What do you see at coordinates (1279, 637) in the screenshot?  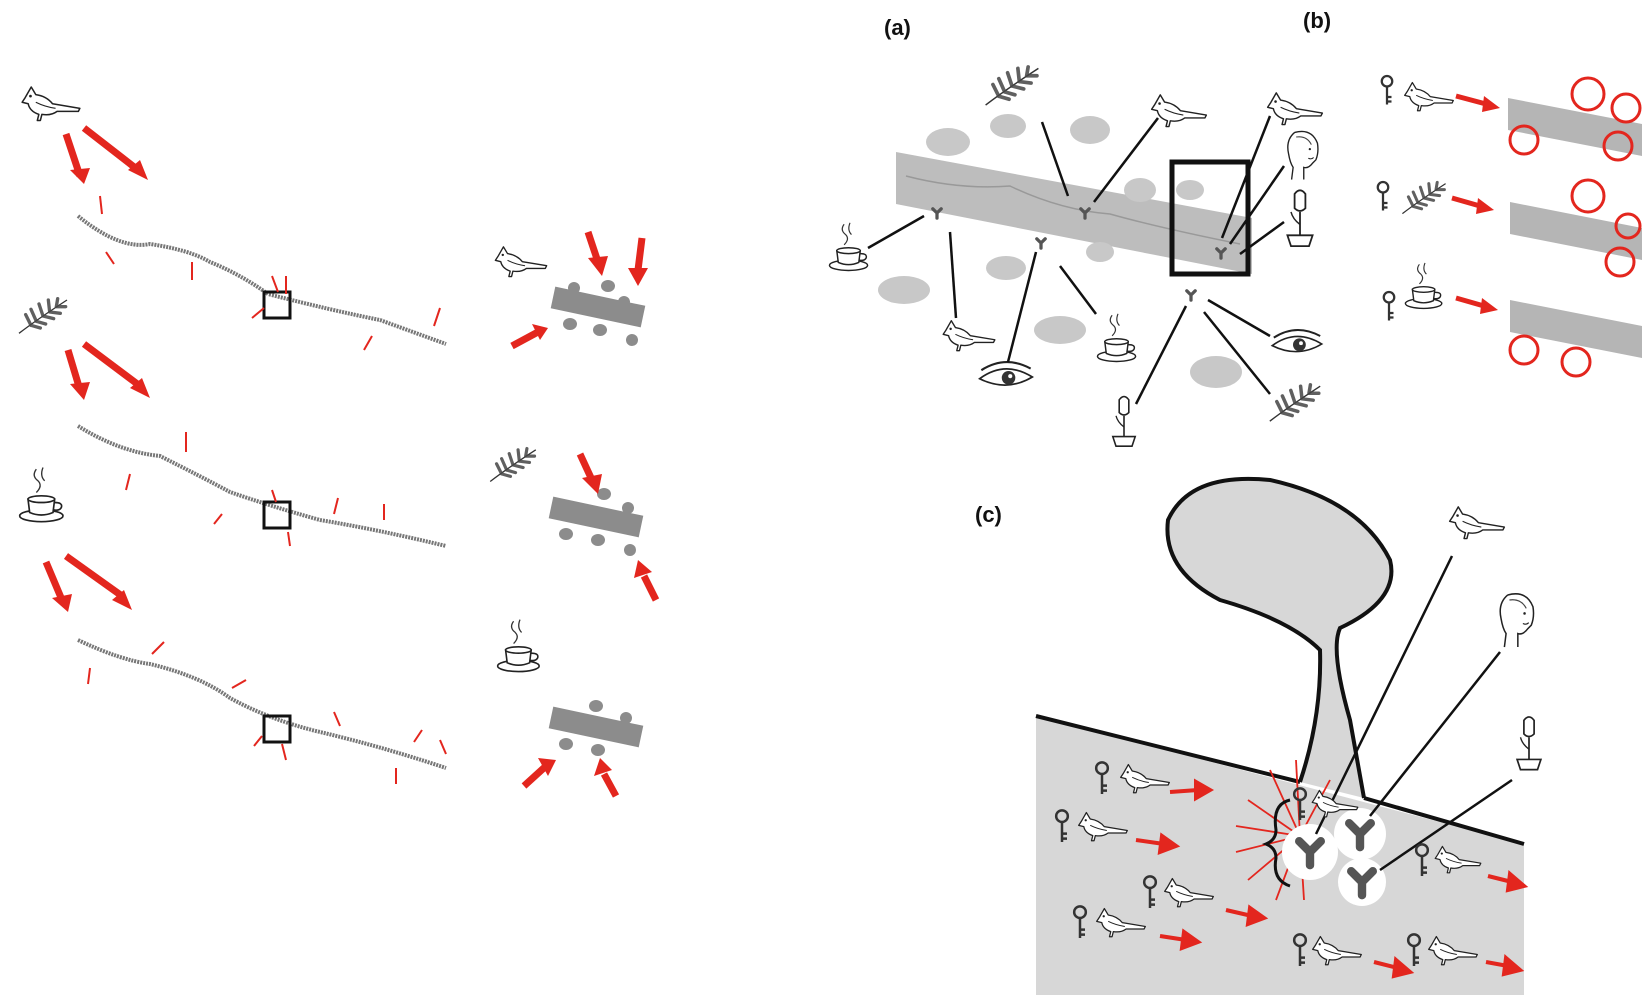 I see `spine-head` at bounding box center [1279, 637].